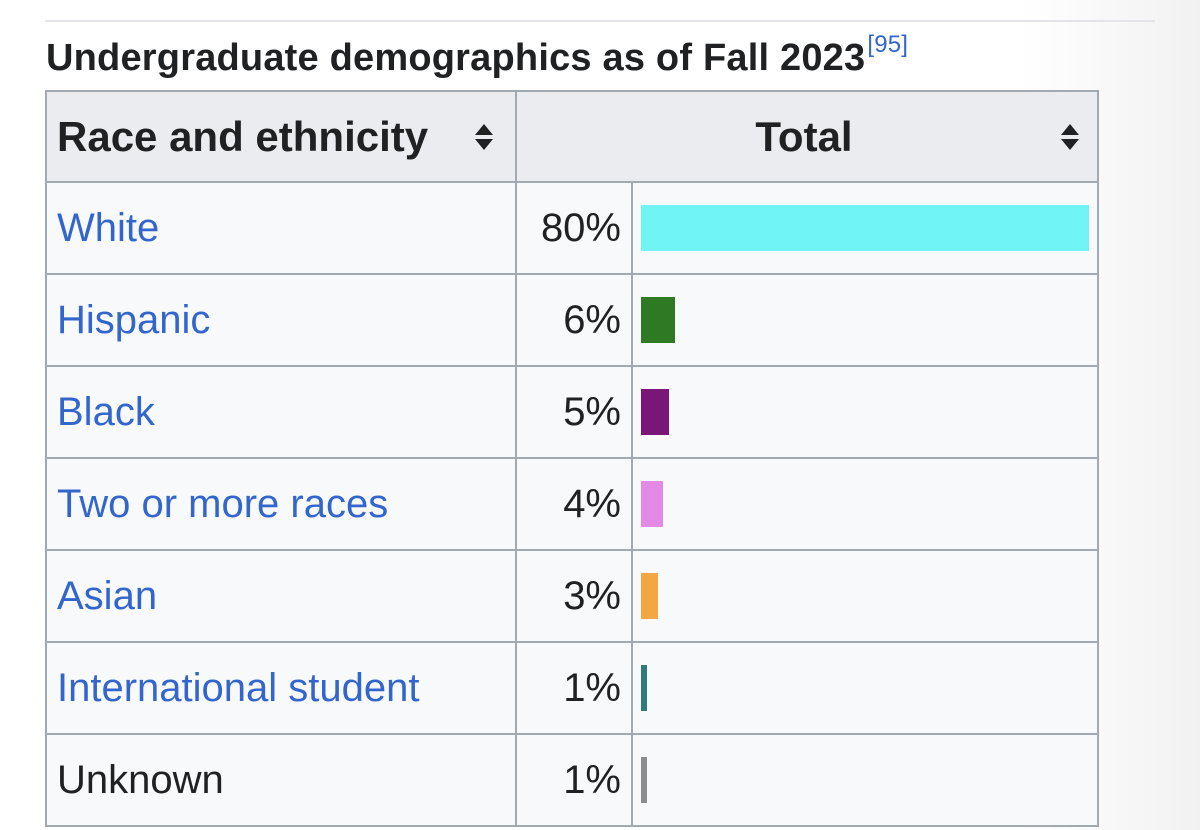  What do you see at coordinates (281, 596) in the screenshot?
I see `race-link: Asian` at bounding box center [281, 596].